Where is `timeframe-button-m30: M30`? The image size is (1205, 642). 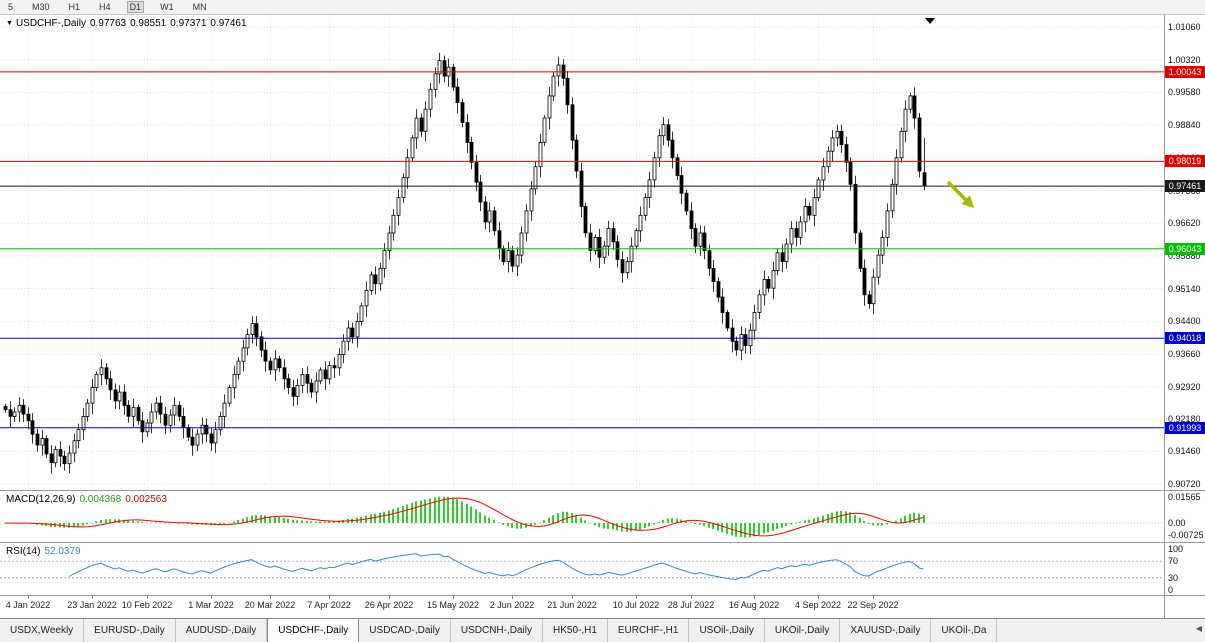
timeframe-button-m30: M30 is located at coordinates (41, 7).